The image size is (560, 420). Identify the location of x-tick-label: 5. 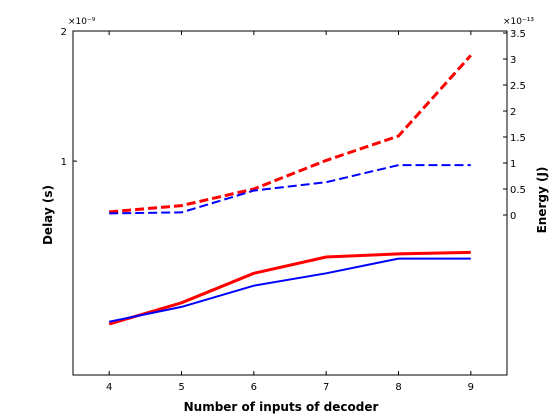
(181, 387).